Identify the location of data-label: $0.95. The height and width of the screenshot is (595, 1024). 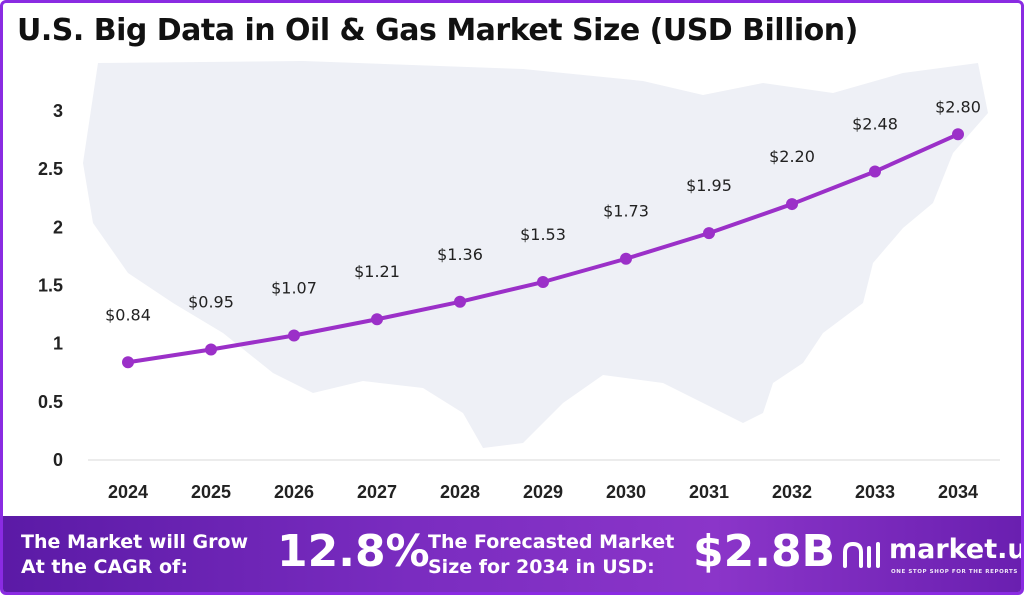
(211, 301).